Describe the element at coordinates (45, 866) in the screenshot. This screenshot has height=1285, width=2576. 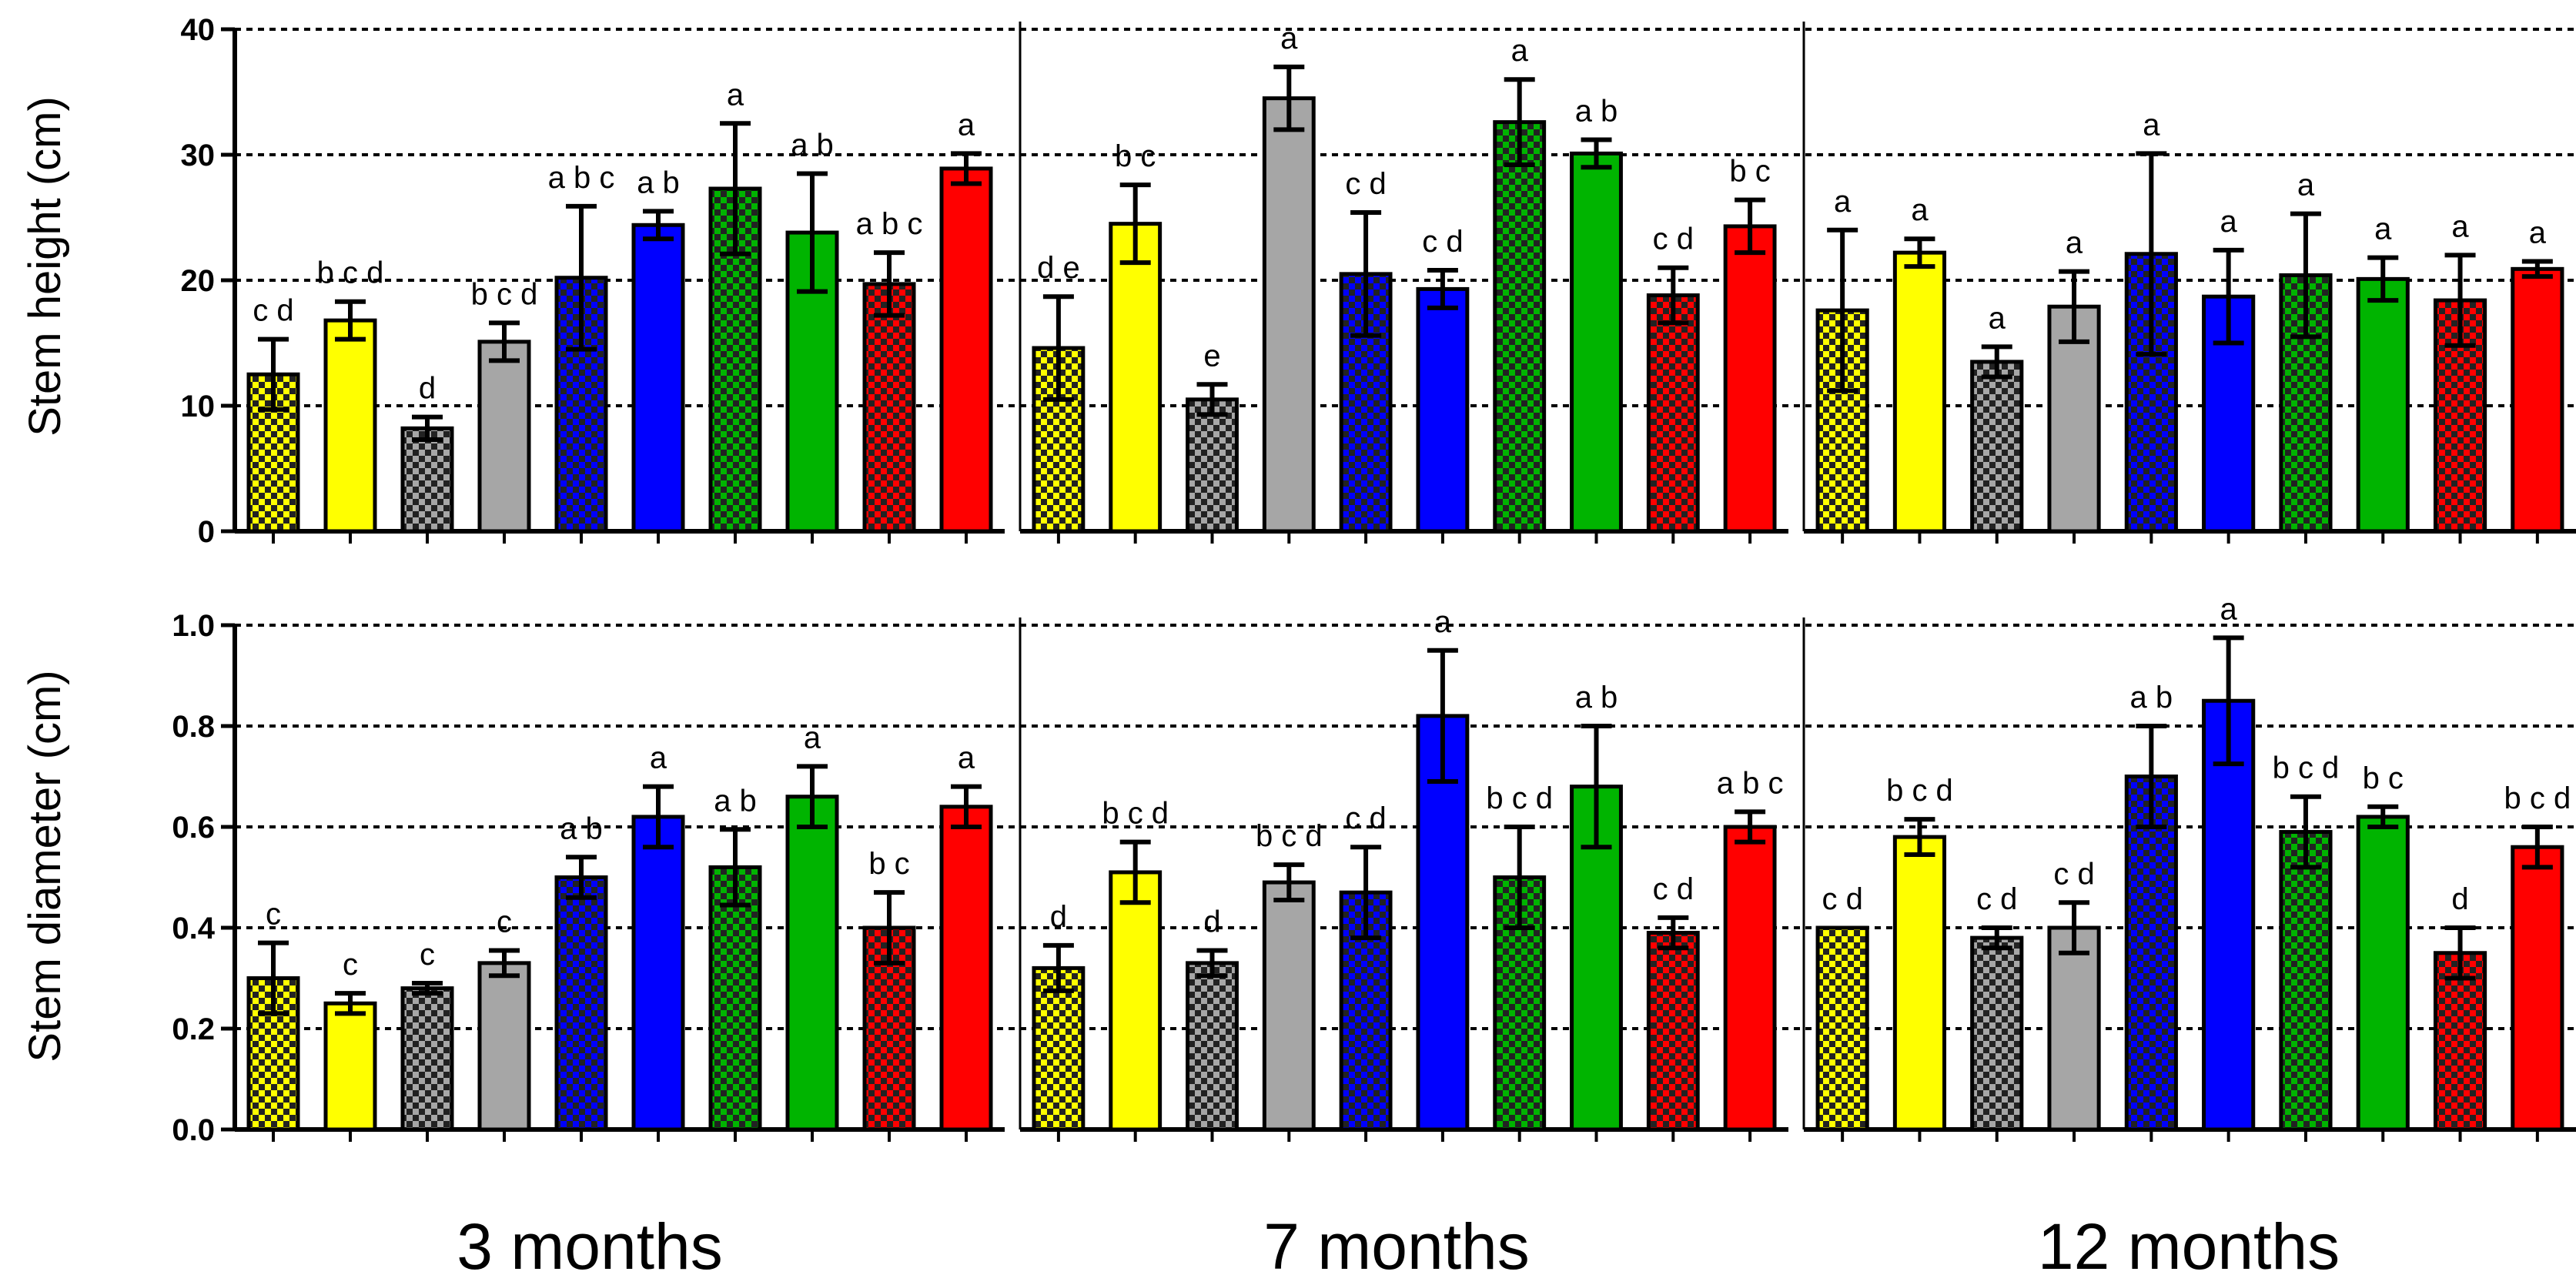
I see `ylabel-stem-diameter: Stem diameter (cm)` at that location.